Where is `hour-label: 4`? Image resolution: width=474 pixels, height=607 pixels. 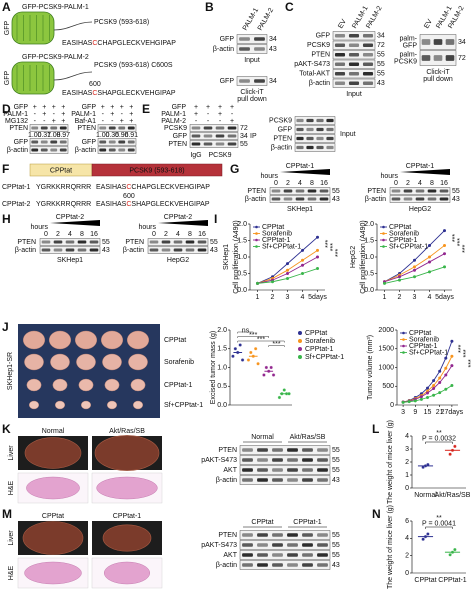 hour-label: 4 is located at coordinates (420, 183).